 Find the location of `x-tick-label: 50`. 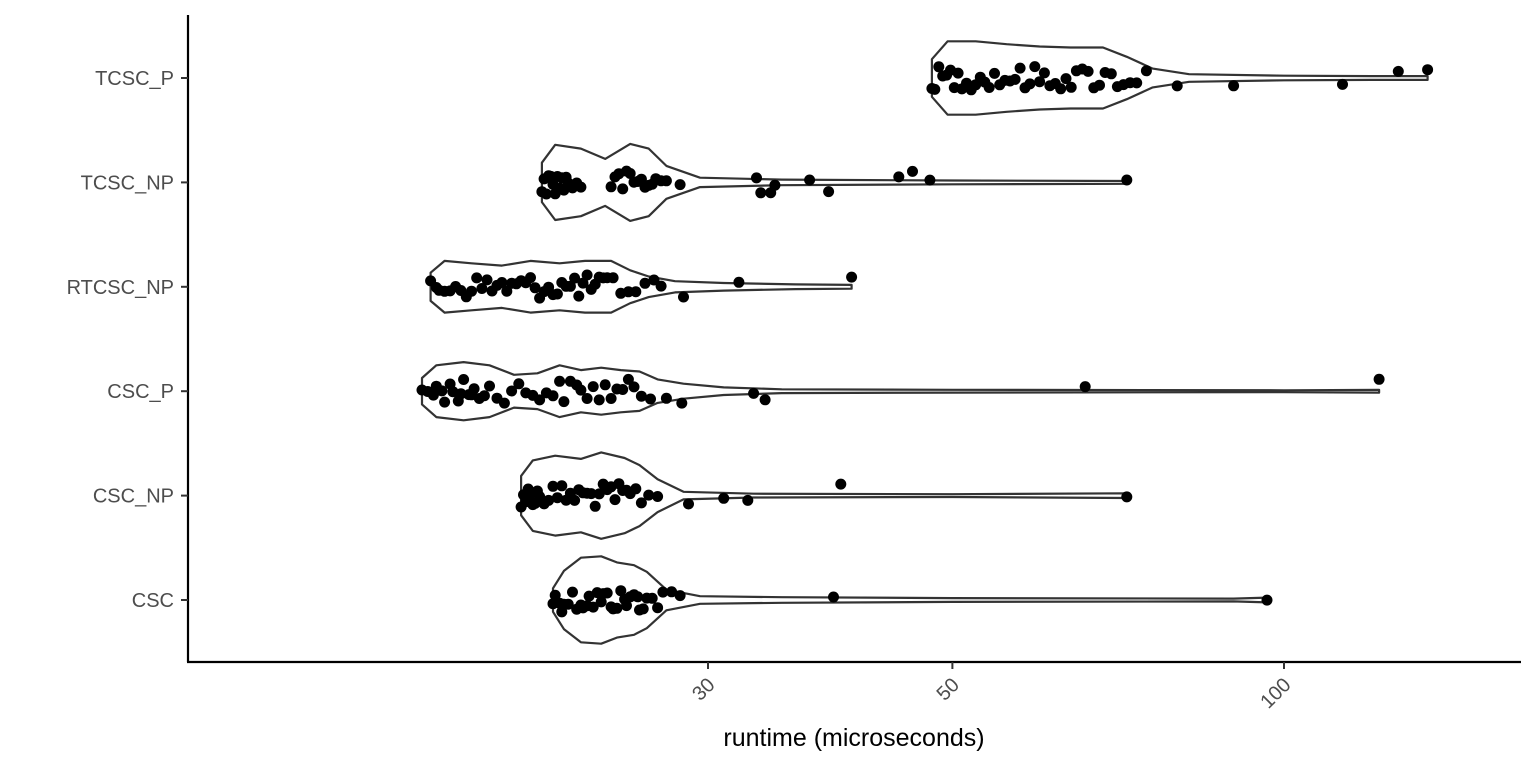

x-tick-label: 50 is located at coordinates (948, 689).